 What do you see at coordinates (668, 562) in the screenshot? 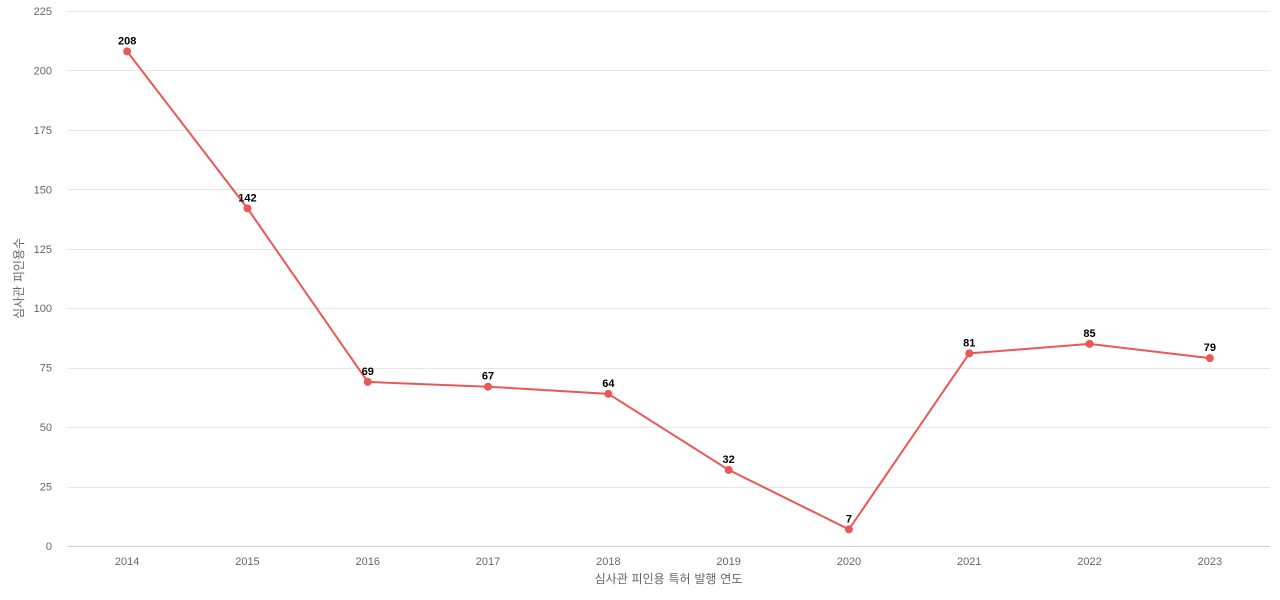
I see `x-axis-tick-labels: 2014 2015 2016 2017 2018 2019 2020 2021 2022 2023` at bounding box center [668, 562].